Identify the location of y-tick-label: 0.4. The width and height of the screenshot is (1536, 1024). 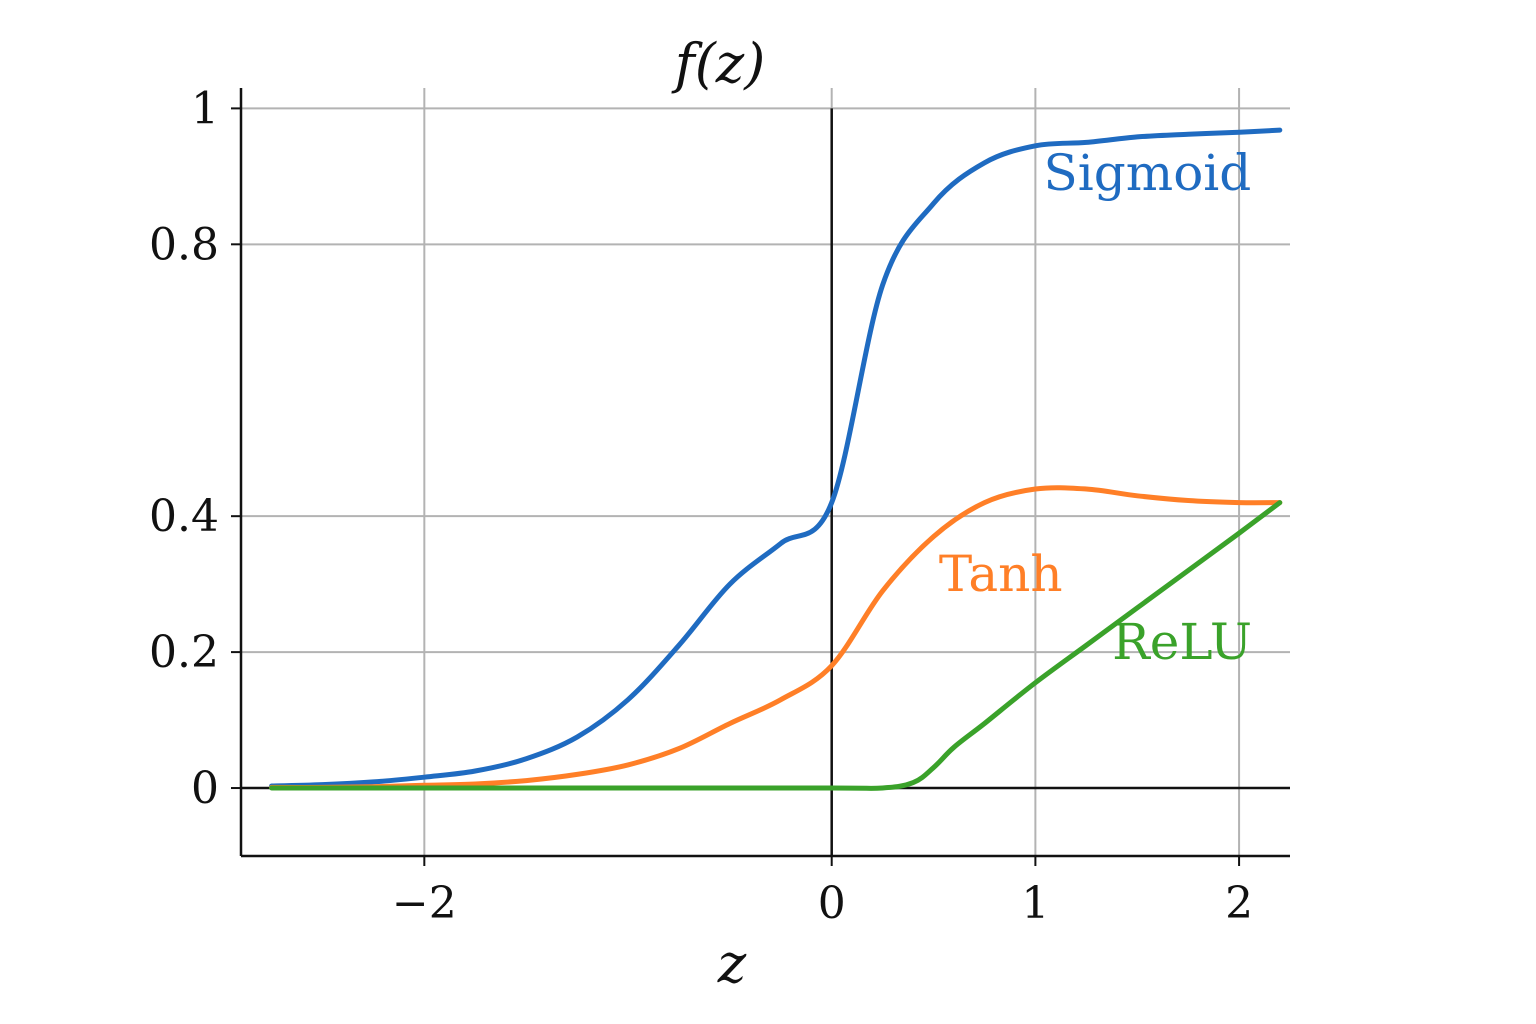
(184, 516).